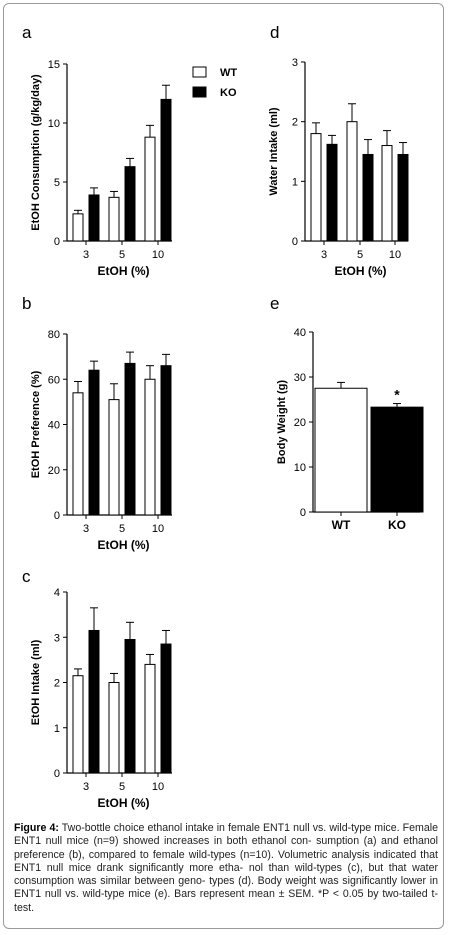 The width and height of the screenshot is (449, 935). Describe the element at coordinates (27, 32) in the screenshot. I see `panel-letter: a` at that location.